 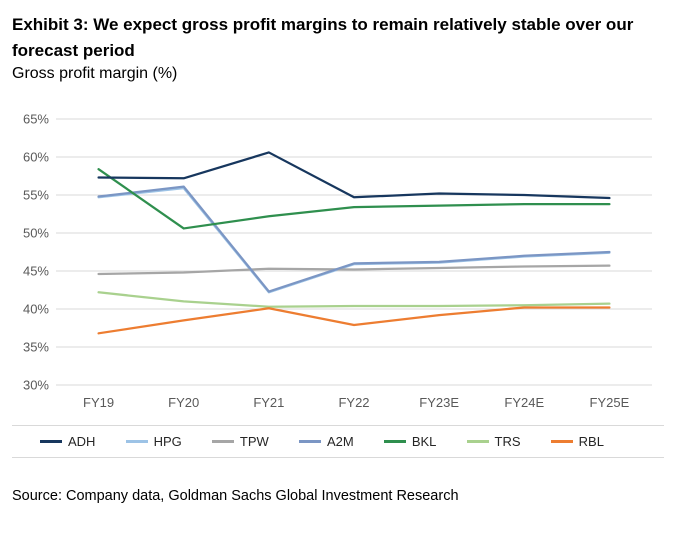 I want to click on legend-item-hpg: HPG, so click(x=153, y=441).